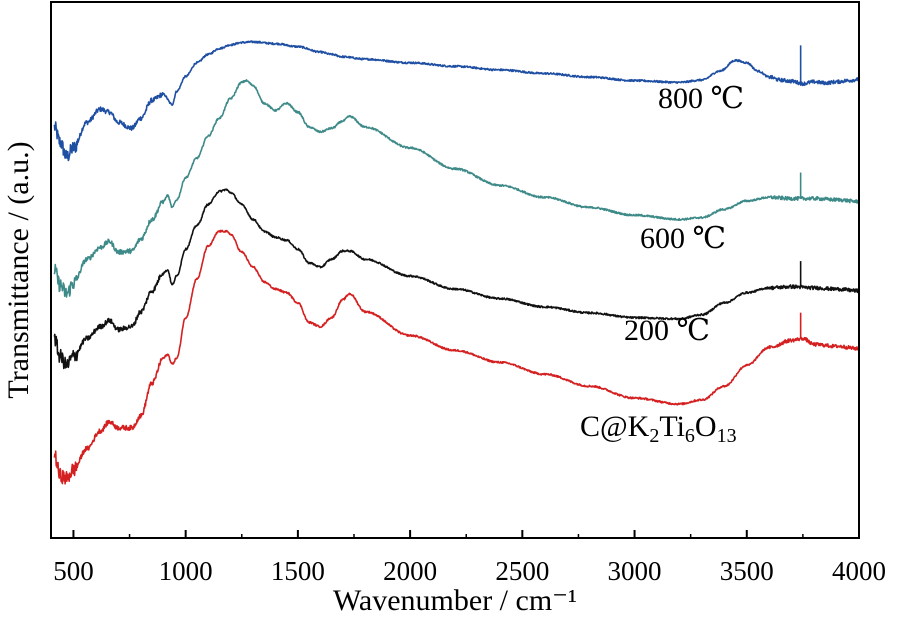 The height and width of the screenshot is (618, 900). What do you see at coordinates (522, 571) in the screenshot?
I see `x-tick-label-2500: 2500` at bounding box center [522, 571].